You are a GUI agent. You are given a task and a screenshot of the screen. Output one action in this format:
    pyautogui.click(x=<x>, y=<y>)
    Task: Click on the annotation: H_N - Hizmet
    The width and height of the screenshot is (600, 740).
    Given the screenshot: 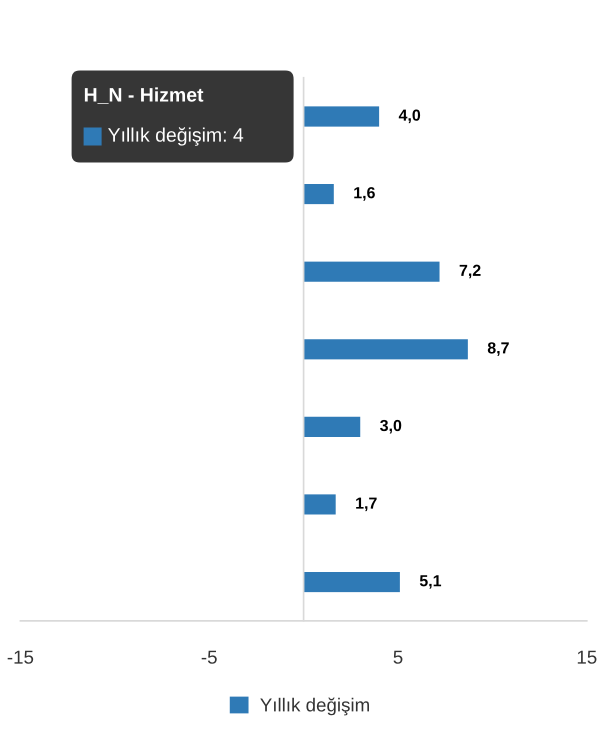 What is the action you would take?
    pyautogui.click(x=144, y=95)
    